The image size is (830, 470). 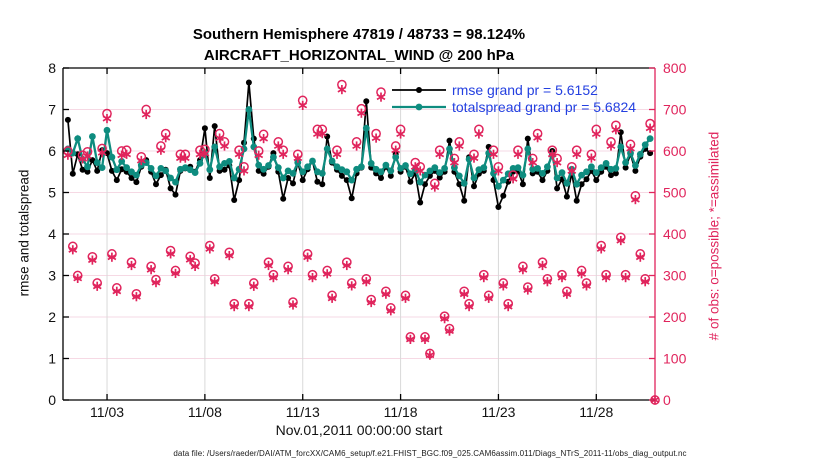 What do you see at coordinates (525, 90) in the screenshot?
I see `legend-label: rmse grand pr = 5.6152` at bounding box center [525, 90].